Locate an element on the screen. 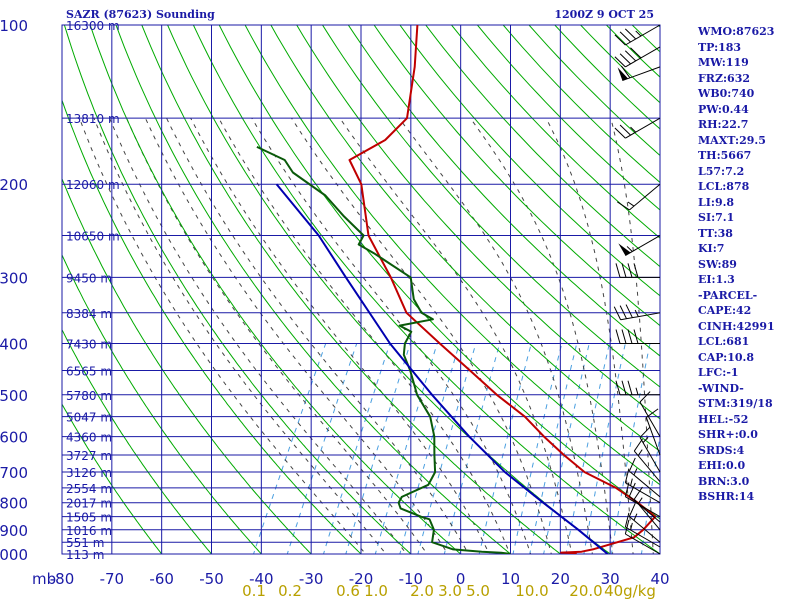 This screenshot has height=600, width=800. height-label: 10650 m is located at coordinates (93, 237).